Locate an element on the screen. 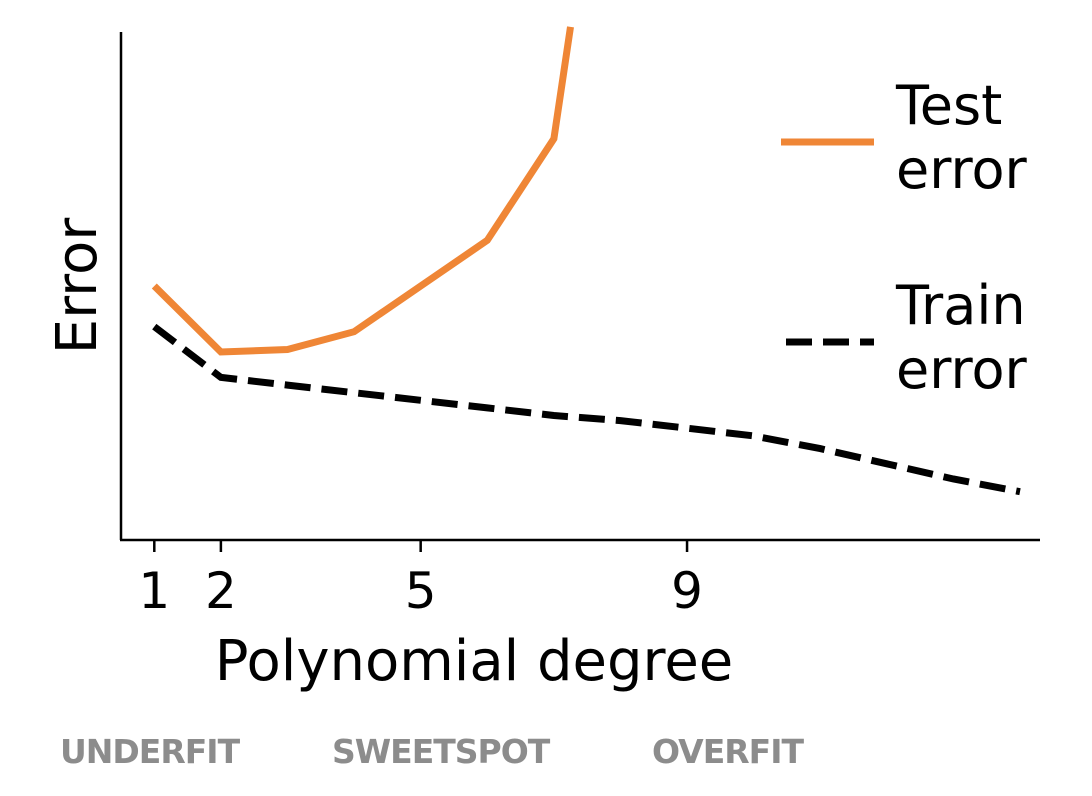 This screenshot has width=1092, height=796. underfit-label: UNDERFIT is located at coordinates (150, 751).